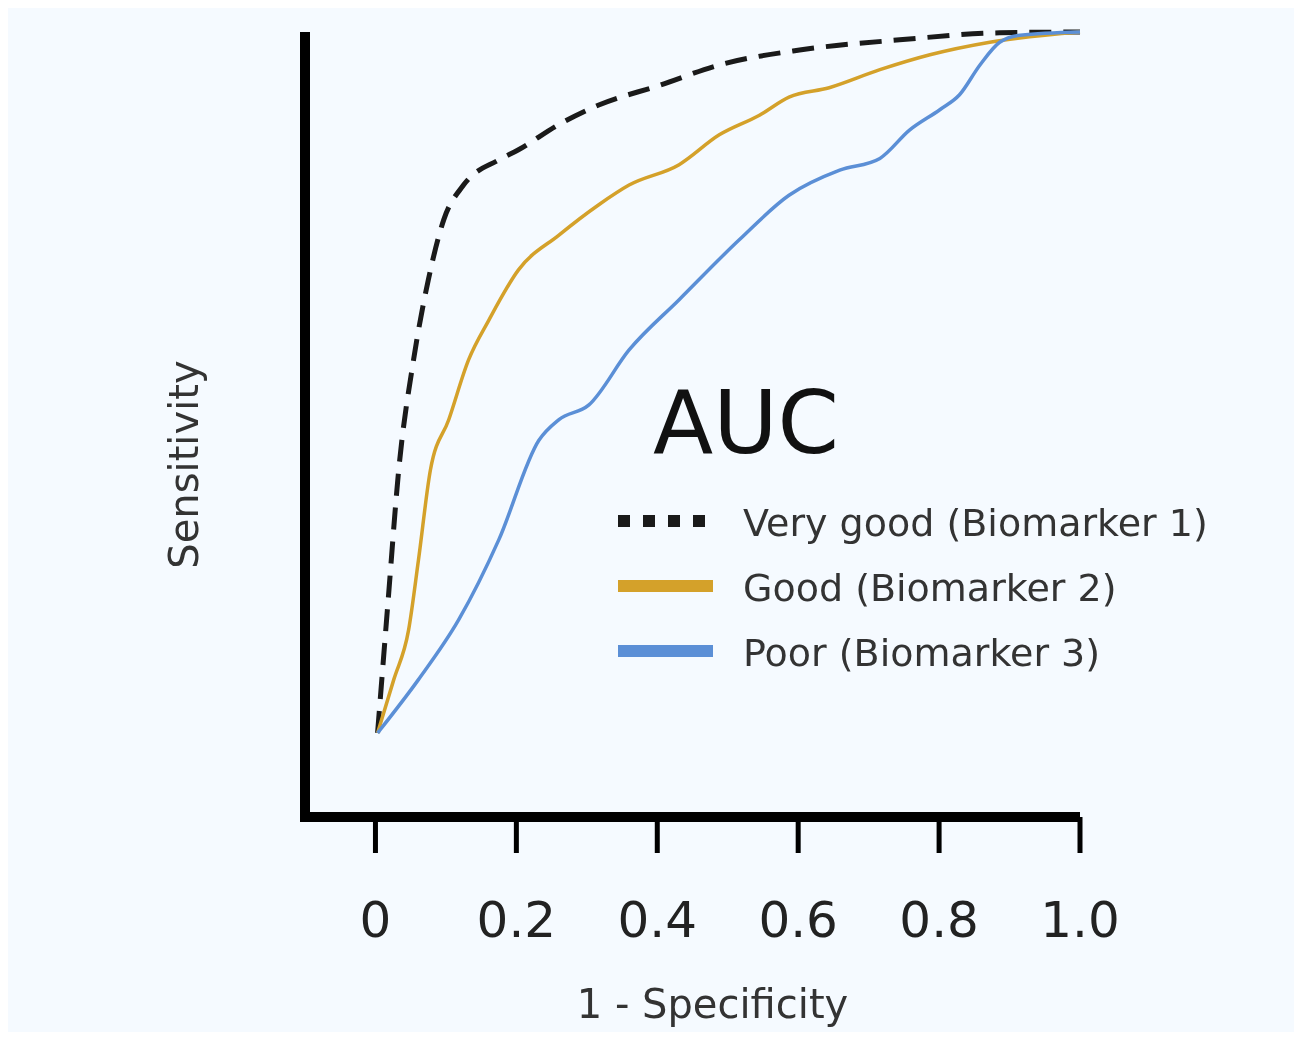 The height and width of the screenshot is (1040, 1302). I want to click on x-tick-label: 0, so click(375, 920).